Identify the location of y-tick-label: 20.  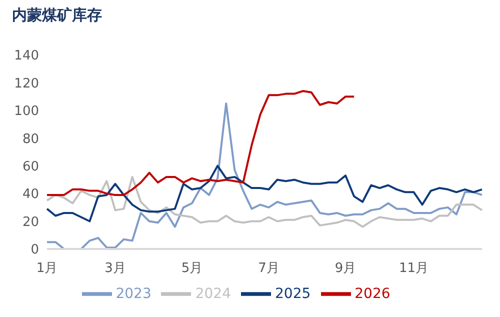
(30, 222).